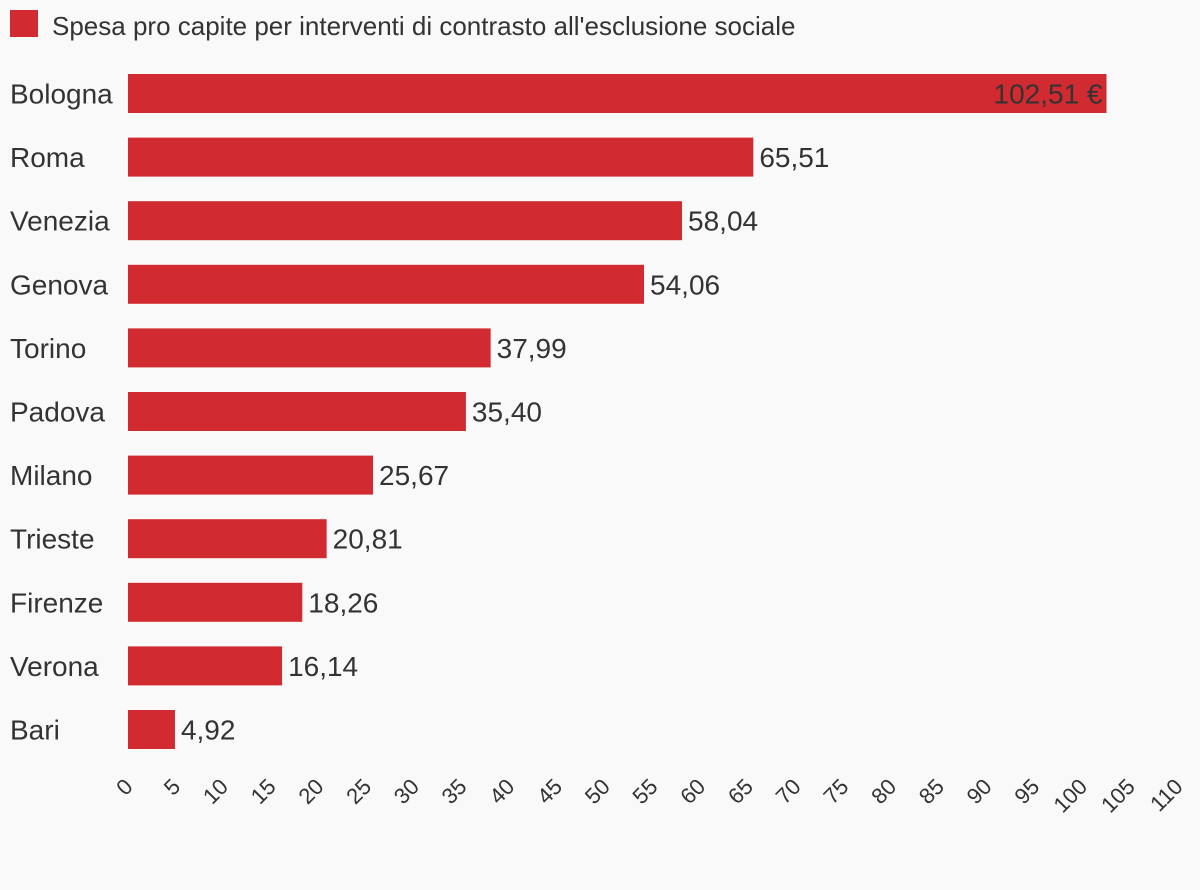 The width and height of the screenshot is (1200, 890). Describe the element at coordinates (343, 602) in the screenshot. I see `value-label-firenze: 18,26` at that location.